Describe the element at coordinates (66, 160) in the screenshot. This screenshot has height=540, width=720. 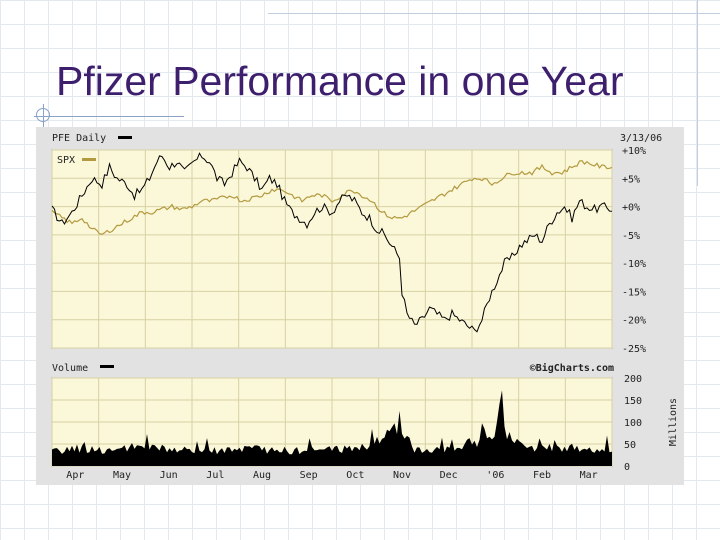
I see `spx-legend-label: SPX` at that location.